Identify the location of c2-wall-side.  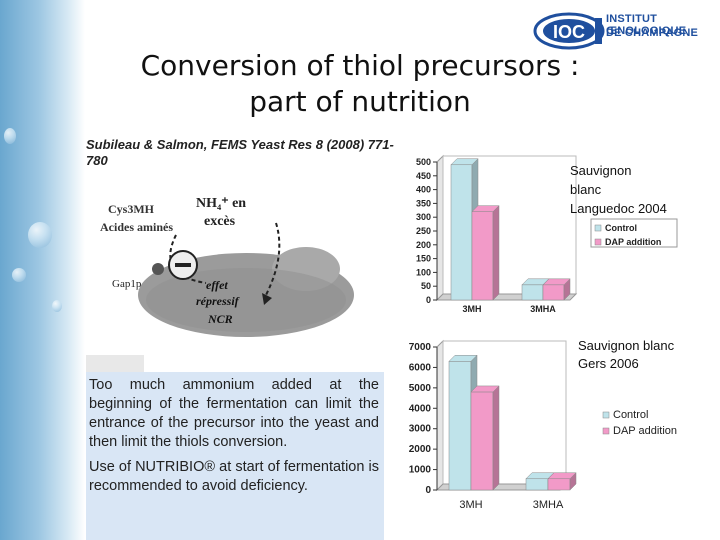
(440, 415).